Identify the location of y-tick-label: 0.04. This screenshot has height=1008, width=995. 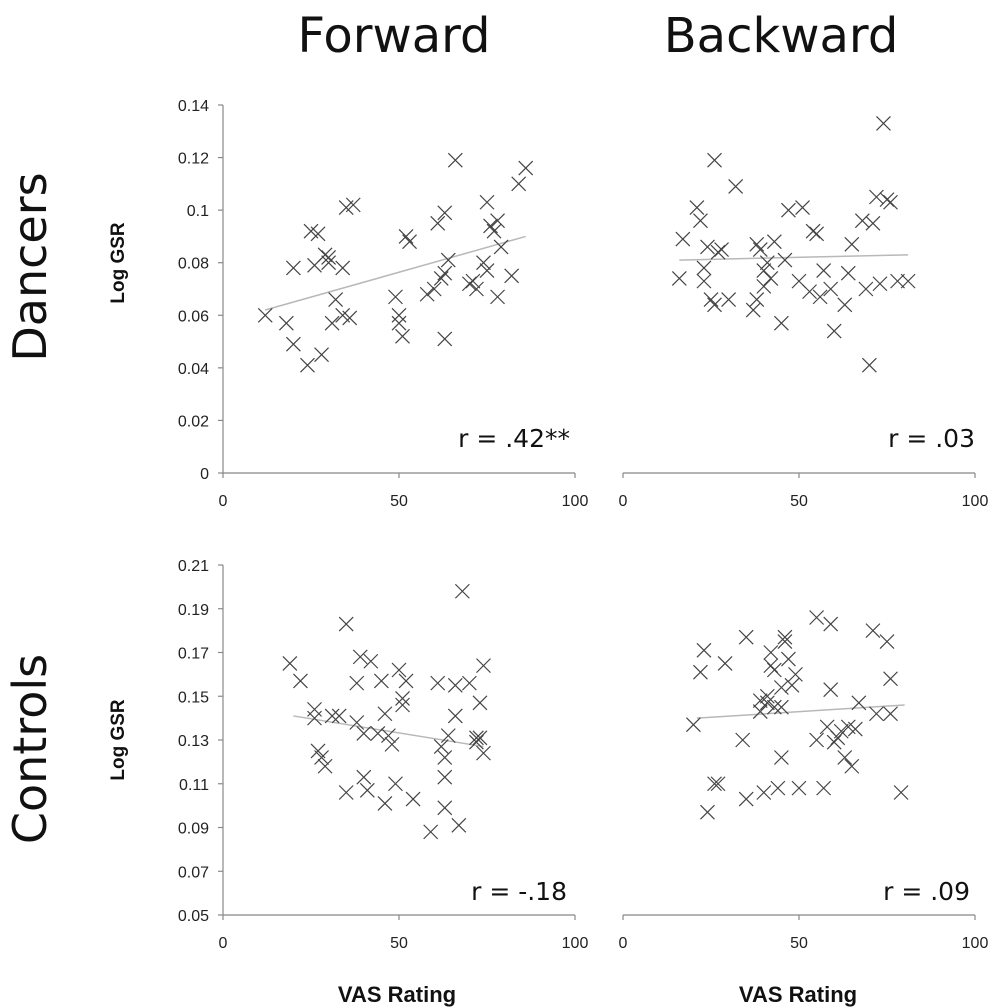
(193, 369).